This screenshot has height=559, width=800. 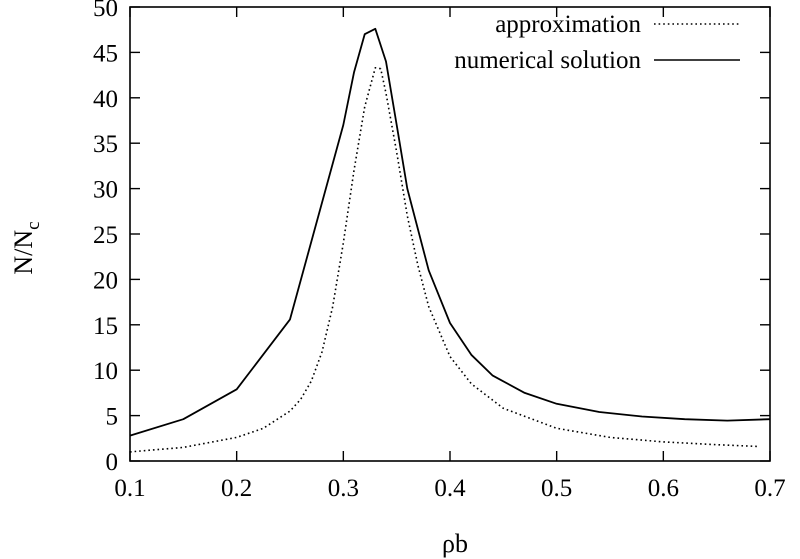 I want to click on legend-label-approximation: approximation, so click(x=568, y=24).